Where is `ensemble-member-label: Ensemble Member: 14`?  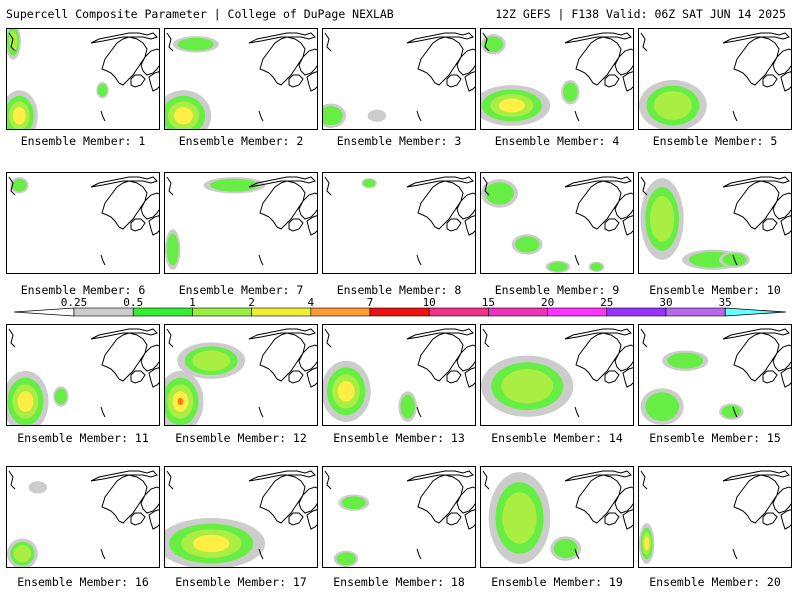
ensemble-member-label: Ensemble Member: 14 is located at coordinates (557, 438).